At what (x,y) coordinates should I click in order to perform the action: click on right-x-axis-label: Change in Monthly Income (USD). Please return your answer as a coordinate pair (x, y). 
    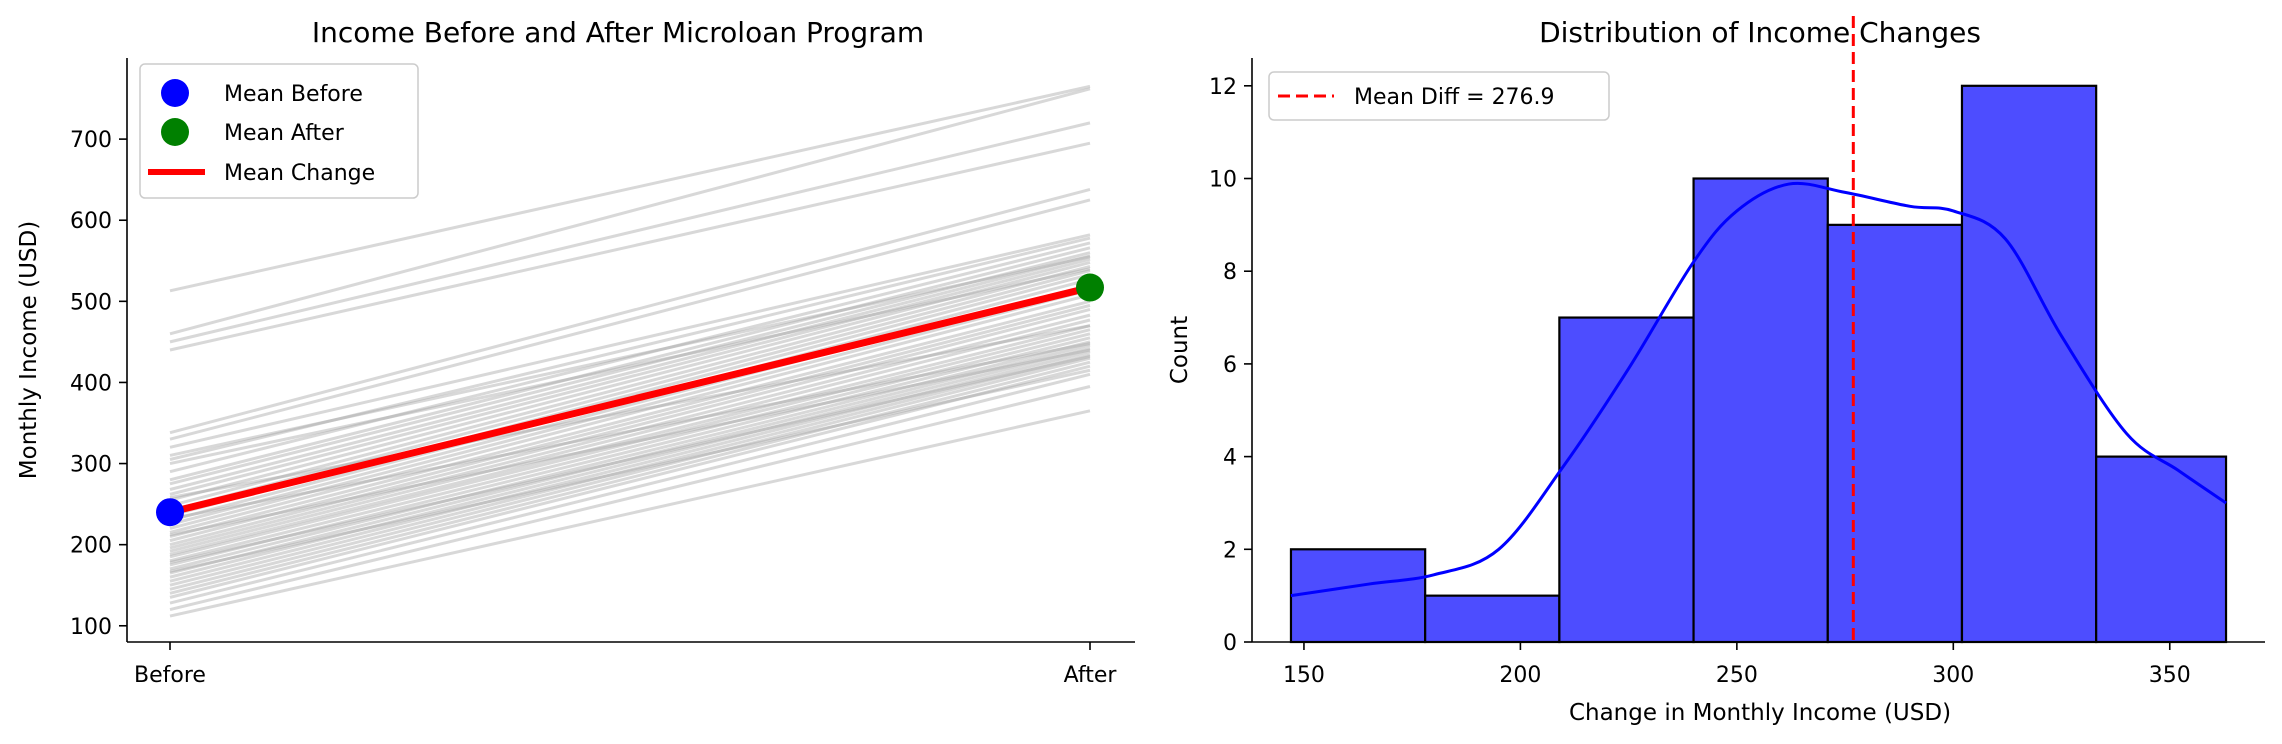
    Looking at the image, I should click on (1760, 713).